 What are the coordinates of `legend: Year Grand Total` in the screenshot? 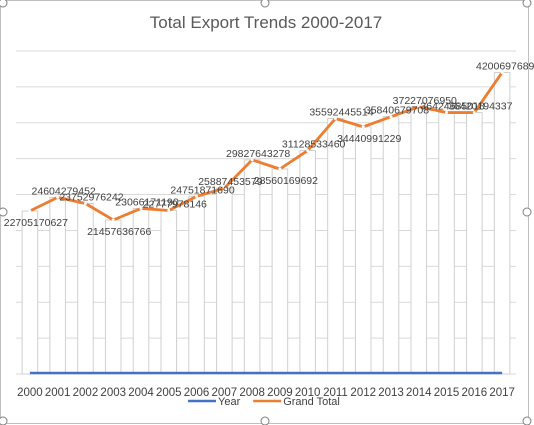 It's located at (264, 402).